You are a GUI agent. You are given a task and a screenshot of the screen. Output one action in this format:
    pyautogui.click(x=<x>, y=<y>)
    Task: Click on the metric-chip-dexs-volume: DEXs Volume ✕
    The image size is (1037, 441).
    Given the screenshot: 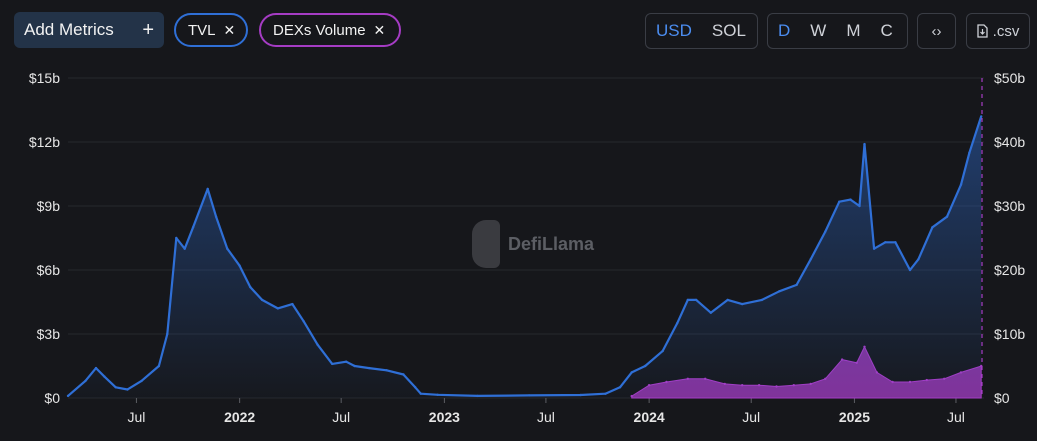 What is the action you would take?
    pyautogui.click(x=330, y=30)
    